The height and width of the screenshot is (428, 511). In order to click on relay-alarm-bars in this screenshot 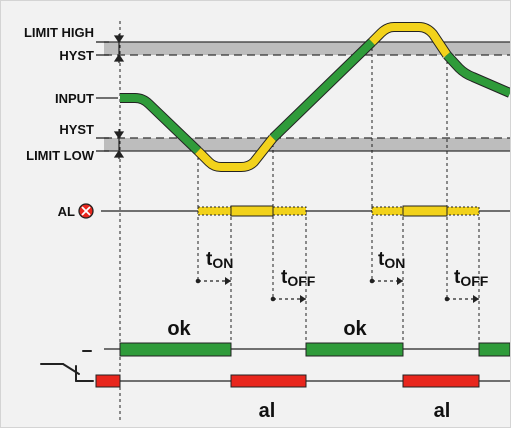, I will do `click(287, 381)`.